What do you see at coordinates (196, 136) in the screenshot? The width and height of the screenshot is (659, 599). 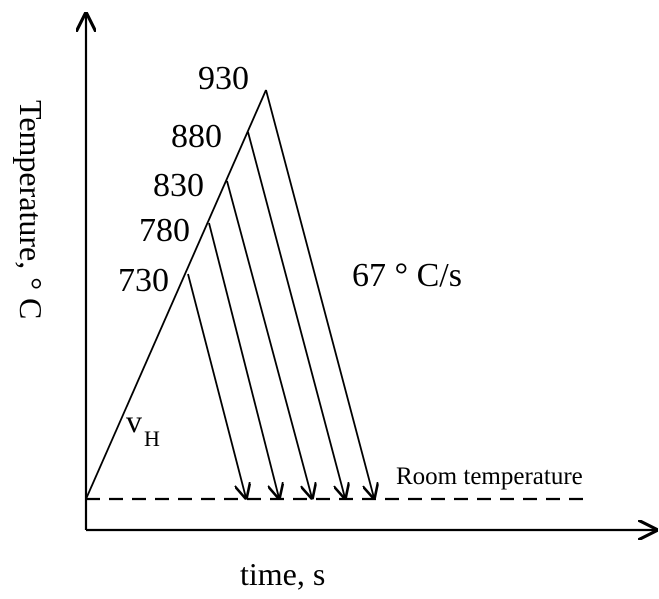 I see `peak-label-880: 880` at bounding box center [196, 136].